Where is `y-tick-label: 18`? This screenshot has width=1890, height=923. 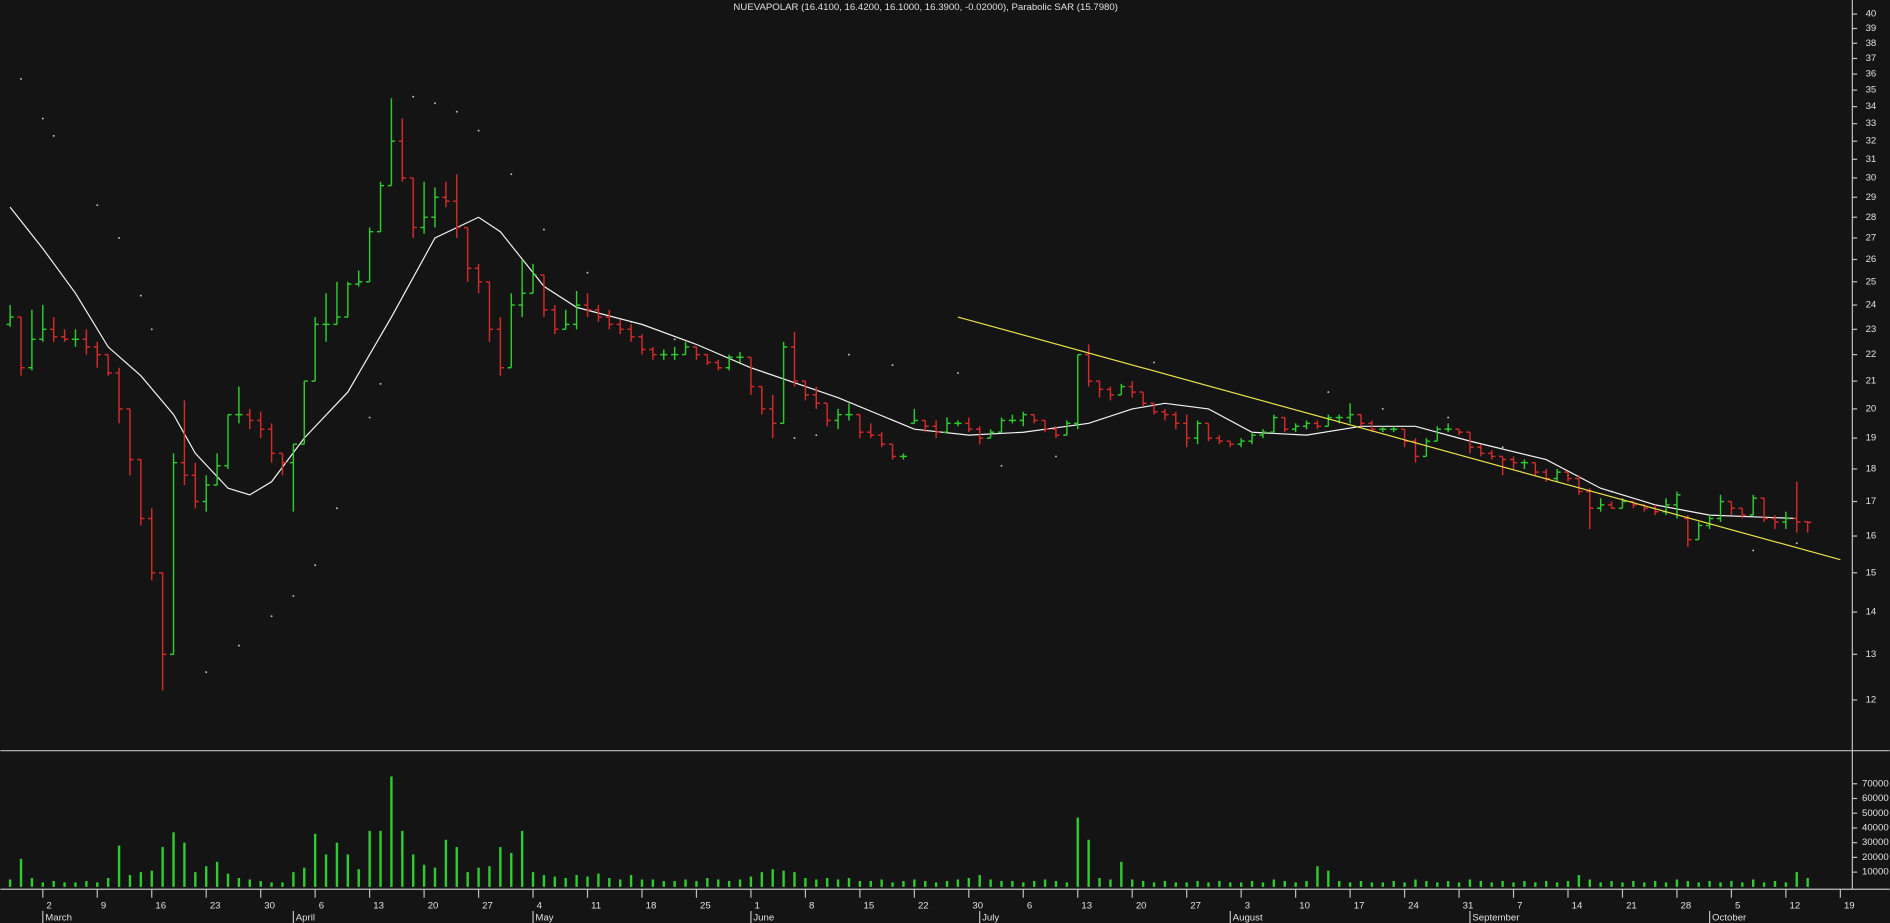 y-tick-label: 18 is located at coordinates (1871, 468).